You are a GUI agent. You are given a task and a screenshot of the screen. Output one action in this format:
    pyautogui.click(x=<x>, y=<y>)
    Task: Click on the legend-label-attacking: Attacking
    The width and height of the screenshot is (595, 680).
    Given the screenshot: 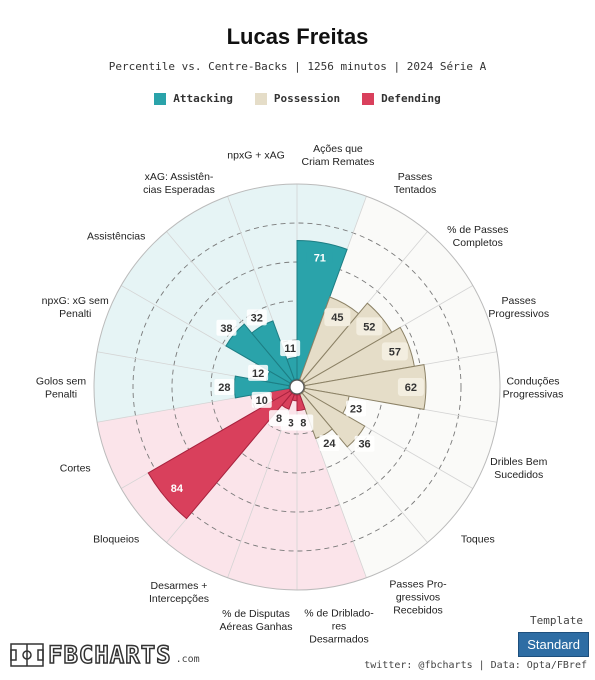 What is the action you would take?
    pyautogui.click(x=203, y=98)
    